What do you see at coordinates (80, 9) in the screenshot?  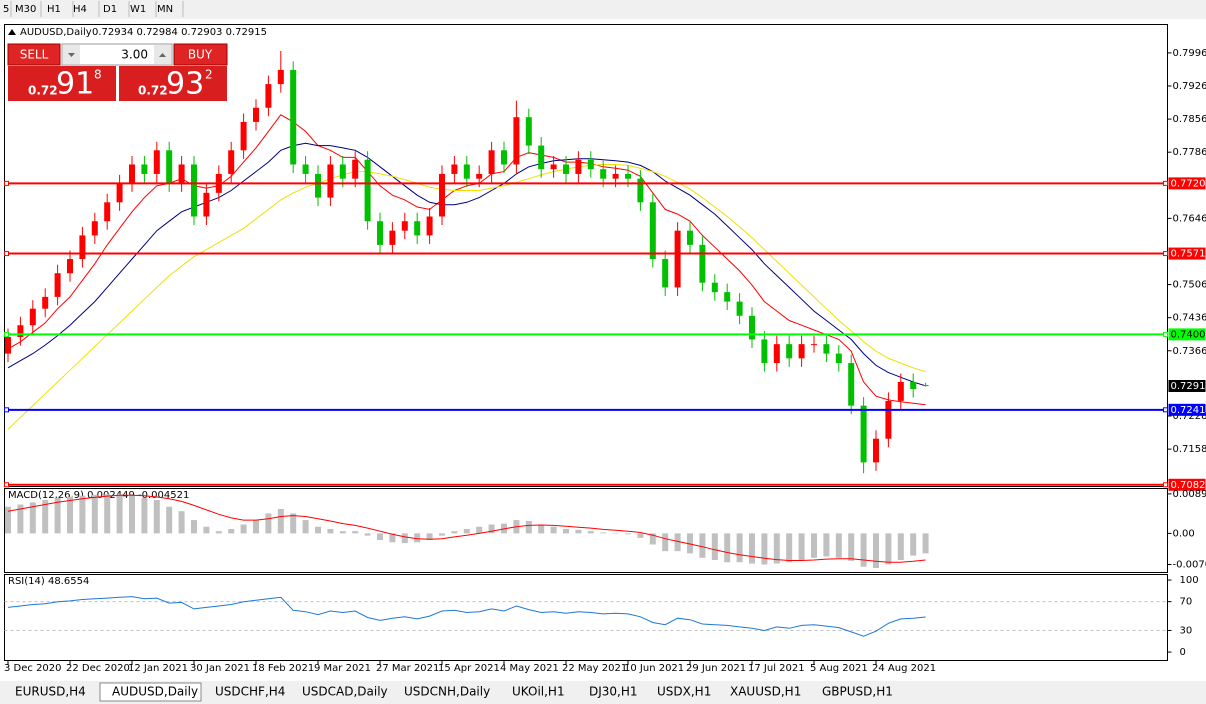 I see `timeframe-button: H4` at bounding box center [80, 9].